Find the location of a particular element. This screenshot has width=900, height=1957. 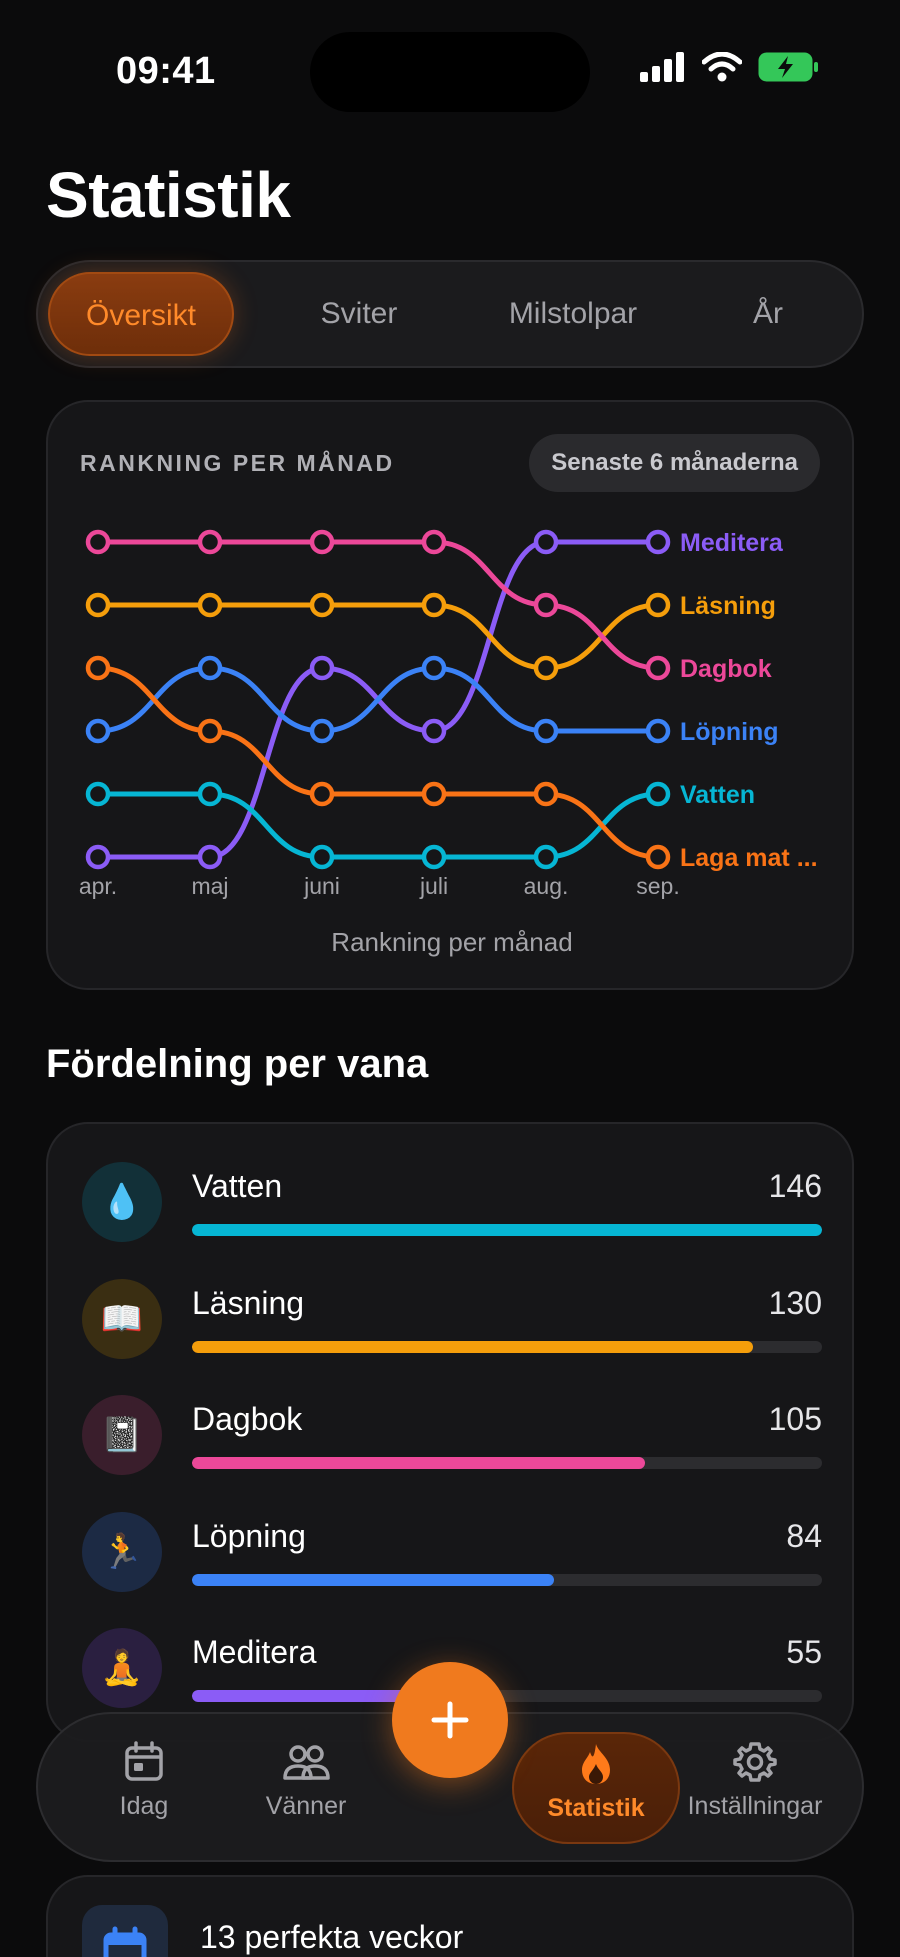

signal-icon is located at coordinates (662, 67).